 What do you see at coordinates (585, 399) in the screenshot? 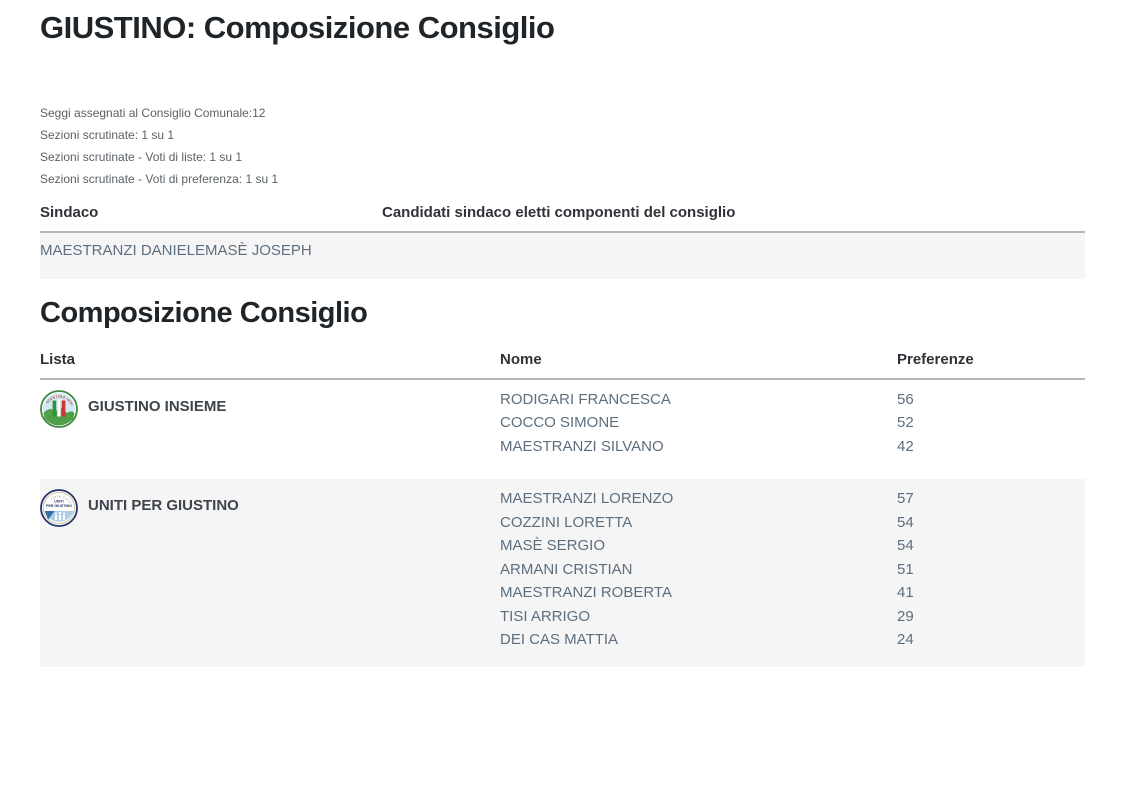
I see `member-name: RODIGARI FRANCESCA` at bounding box center [585, 399].